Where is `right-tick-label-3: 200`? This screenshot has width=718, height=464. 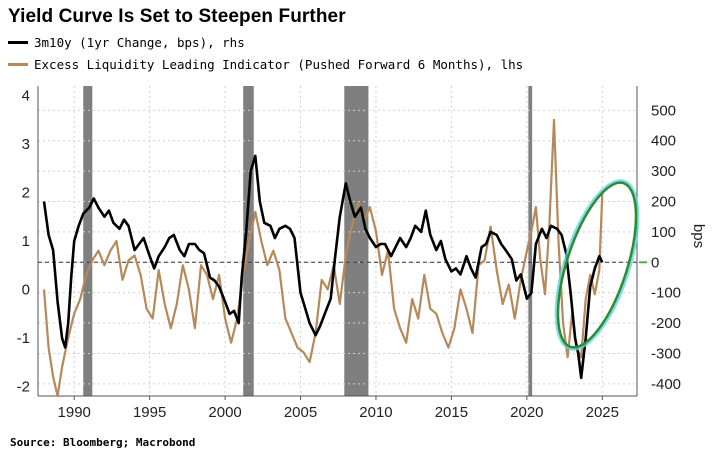 right-tick-label-3: 200 is located at coordinates (663, 201).